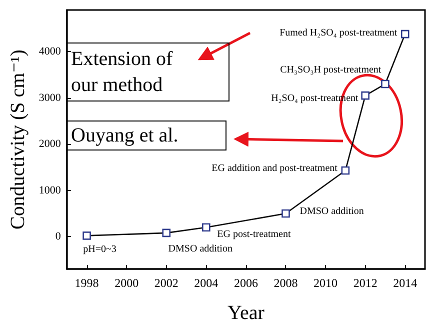 The height and width of the screenshot is (328, 444). What do you see at coordinates (246, 283) in the screenshot?
I see `x-tick-label: 2006` at bounding box center [246, 283].